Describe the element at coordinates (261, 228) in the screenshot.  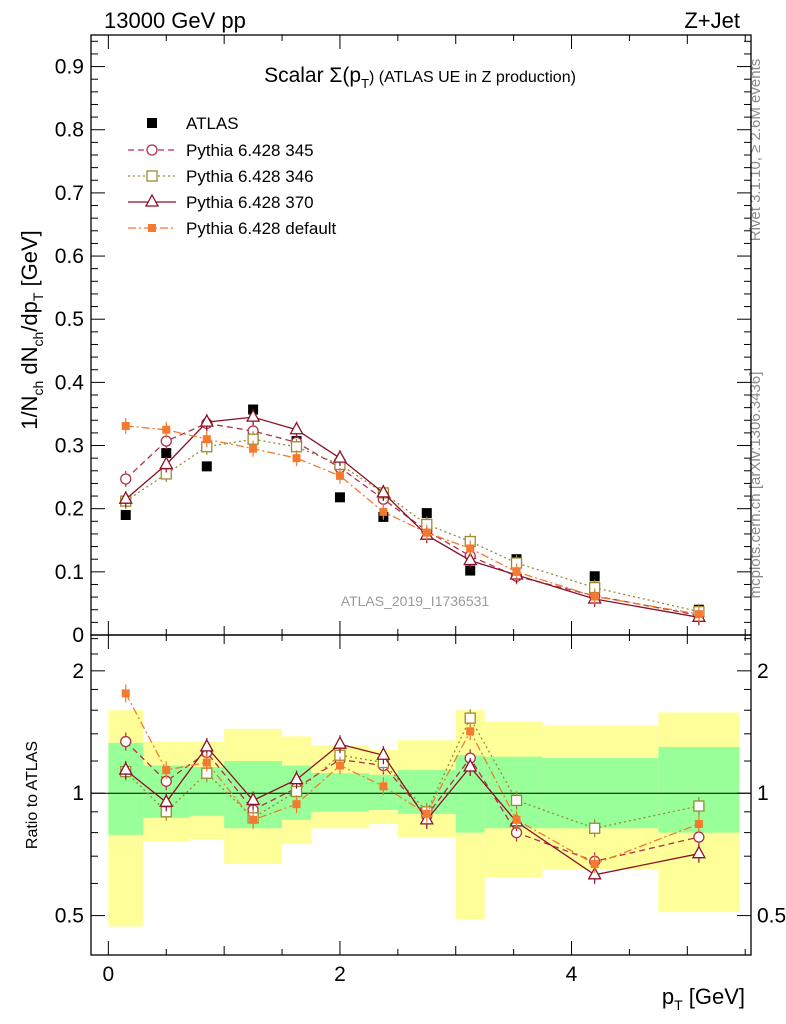
I see `legend-label-pdef: Pythia 6.428 default` at that location.